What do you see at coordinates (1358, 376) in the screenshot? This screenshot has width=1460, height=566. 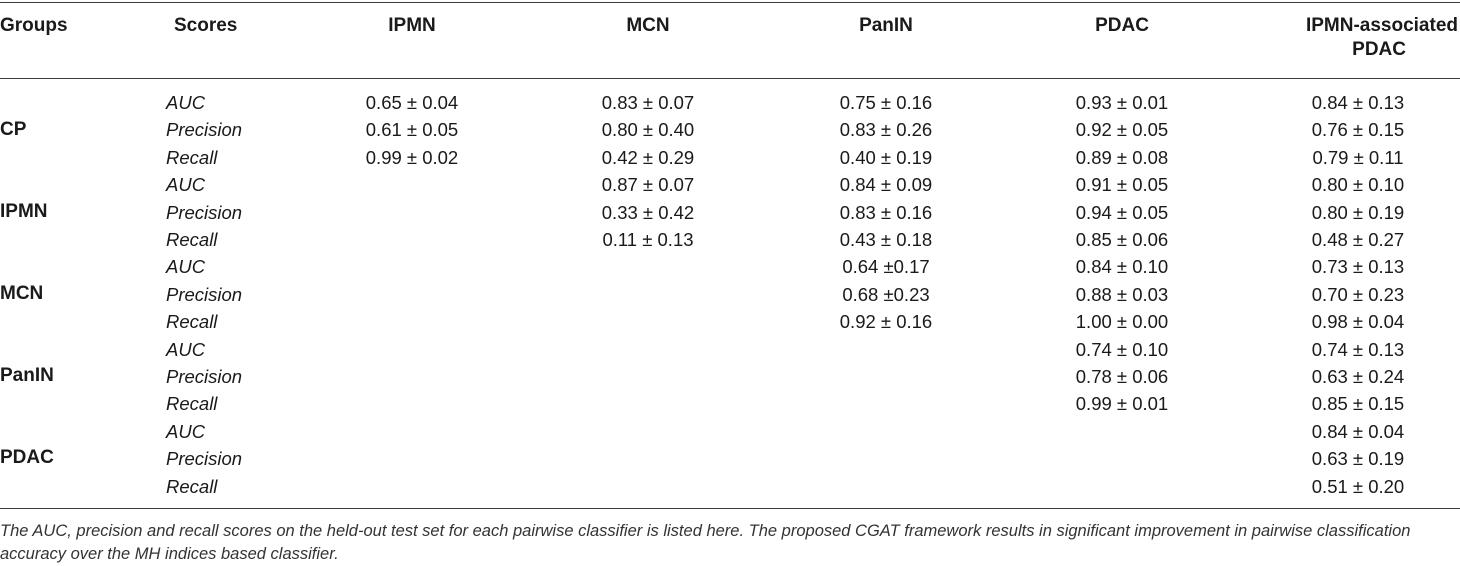 I see `table-cell-ipmn-pdac: 0.63 ± 0.24` at bounding box center [1358, 376].